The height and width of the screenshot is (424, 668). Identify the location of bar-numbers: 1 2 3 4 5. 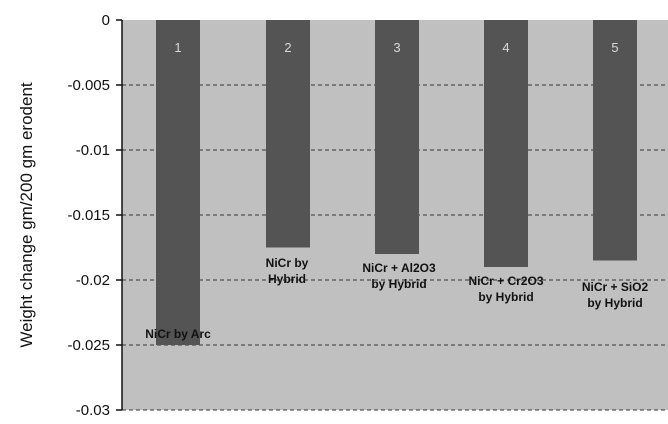
(396, 47).